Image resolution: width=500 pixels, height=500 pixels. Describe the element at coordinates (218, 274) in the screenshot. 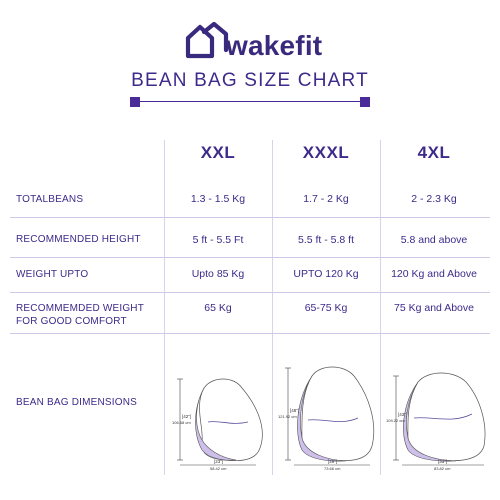

I see `cell-value: Upto 85 Kg` at that location.